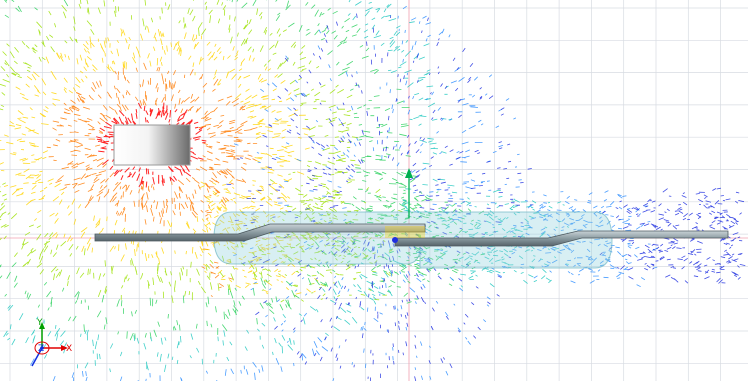 The image size is (748, 381). What do you see at coordinates (260, 232) in the screenshot?
I see `reed-switch-left-lead` at bounding box center [260, 232].